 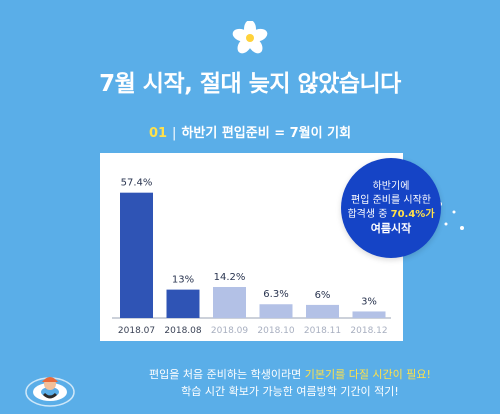 I want to click on x-tick-label: 2018.09, so click(x=229, y=331).